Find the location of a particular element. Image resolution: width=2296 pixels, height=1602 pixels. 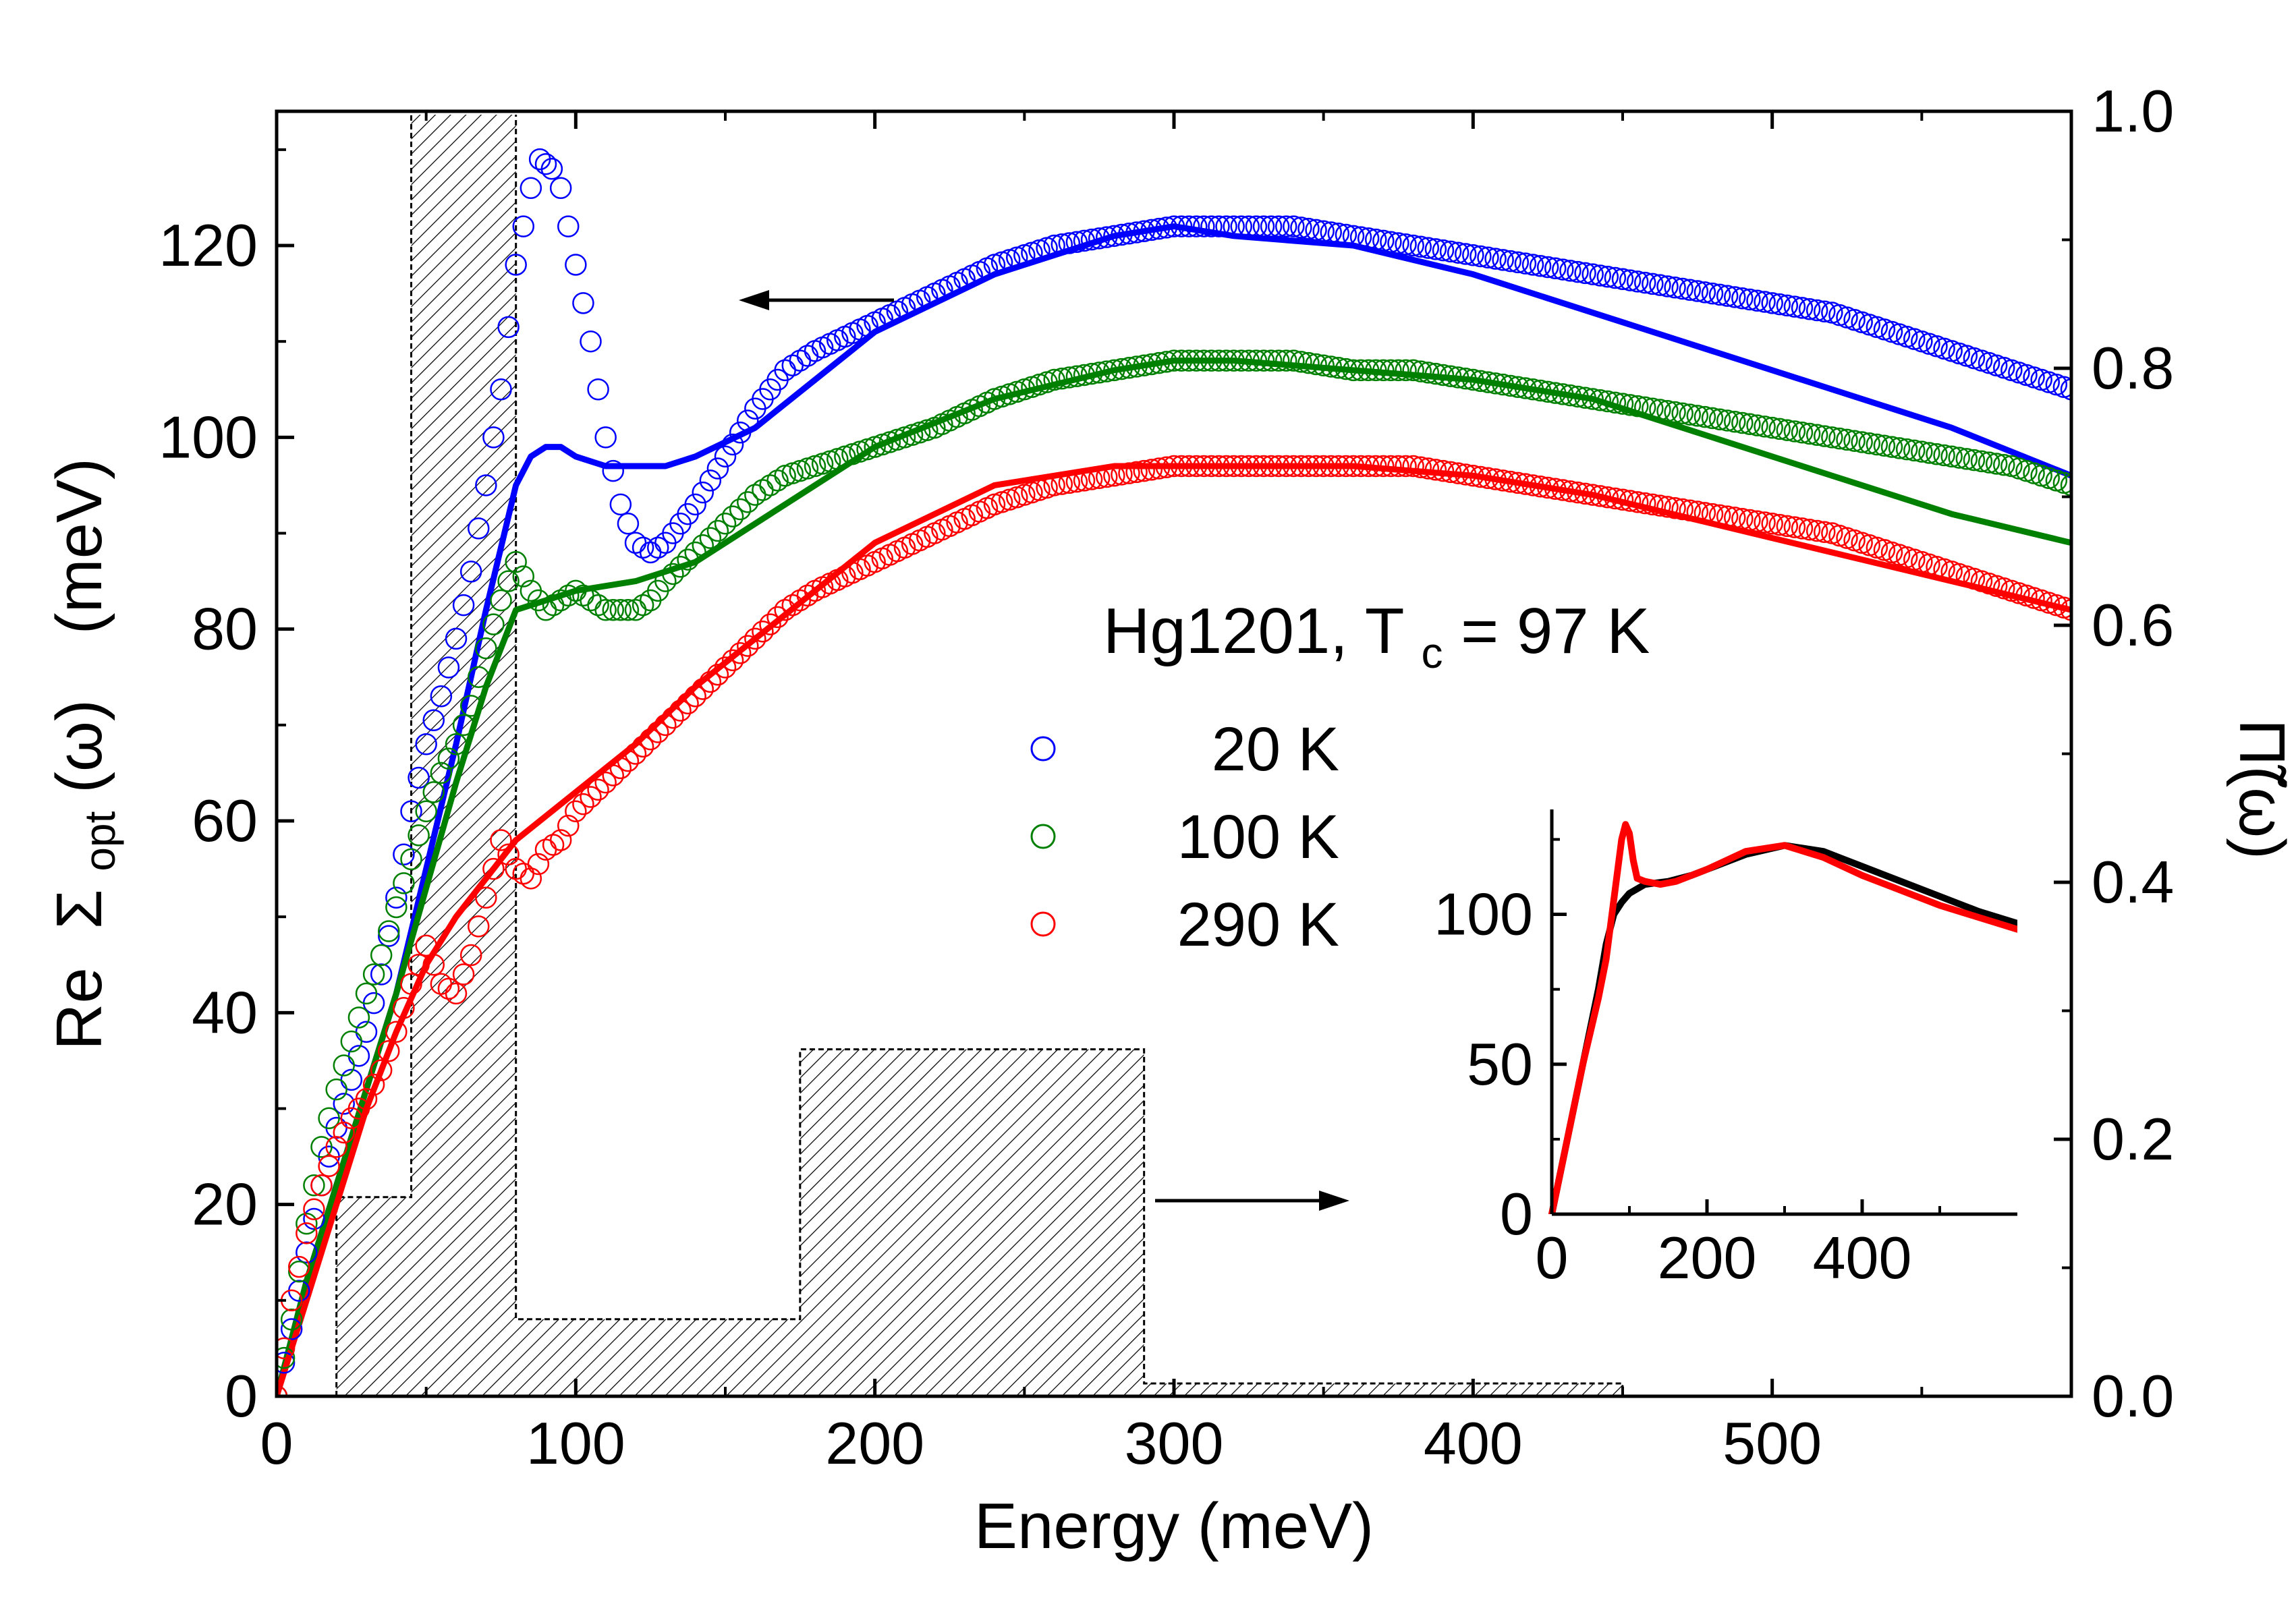

chart-title: Hg1201, T c = 97 K is located at coordinates (1376, 638).